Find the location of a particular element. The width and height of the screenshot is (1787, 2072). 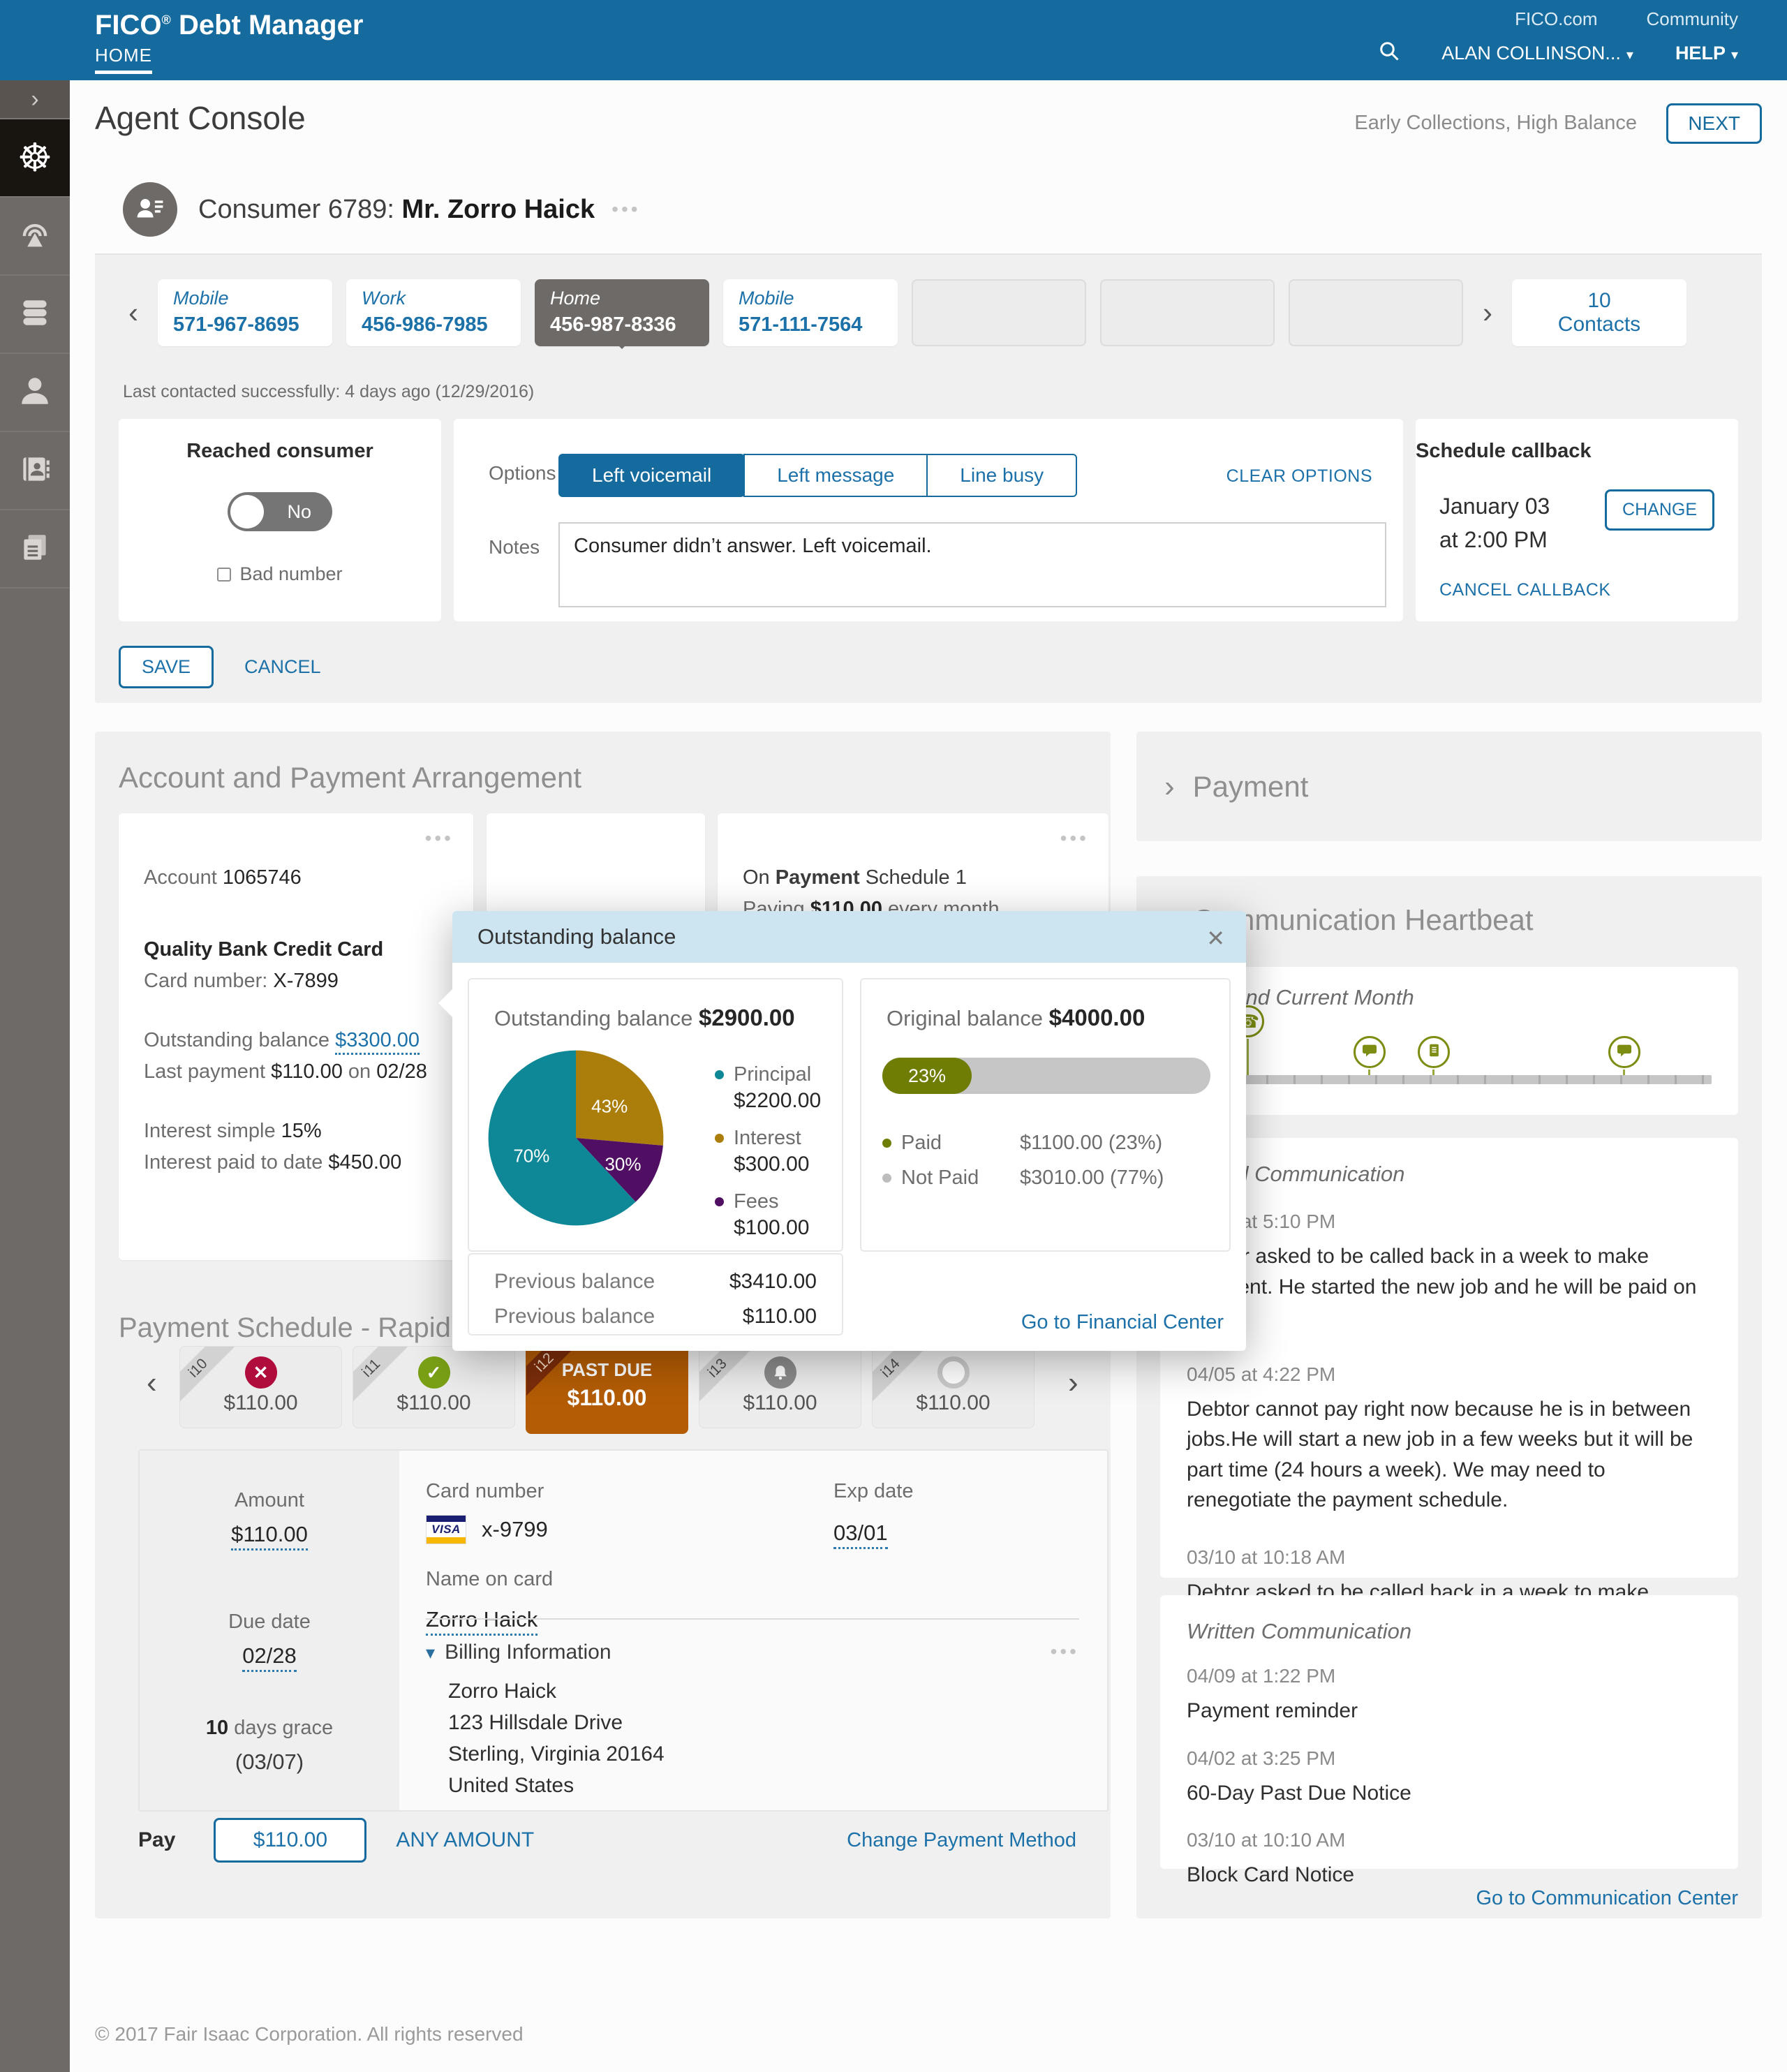

database-icon is located at coordinates (34, 314).